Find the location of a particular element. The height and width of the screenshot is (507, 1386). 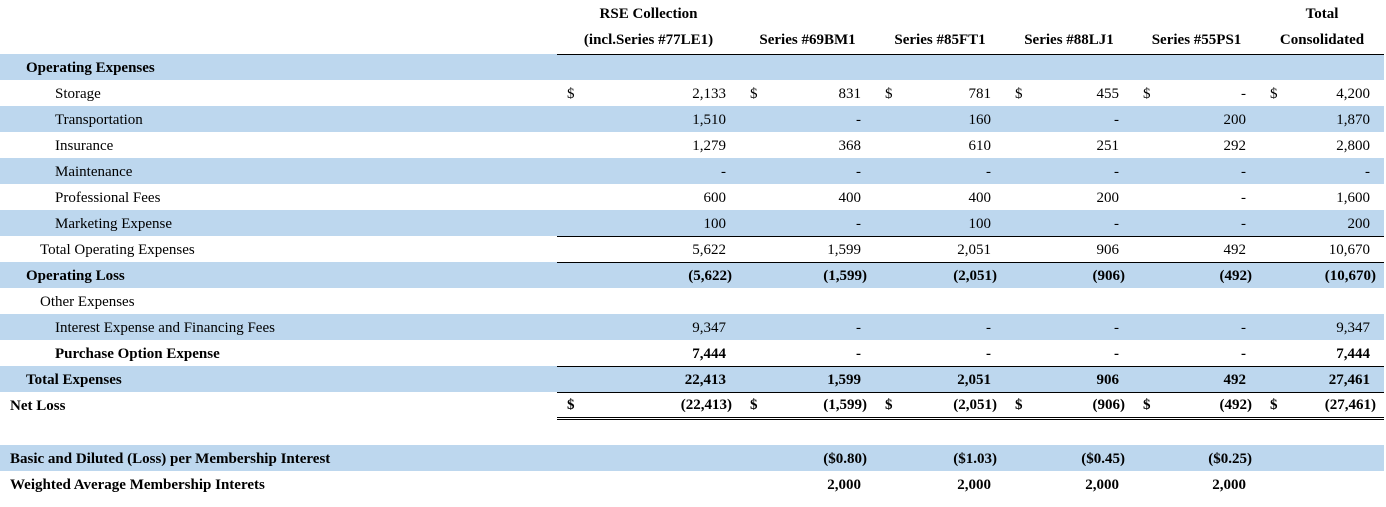

value-cell: 2,051 is located at coordinates (953, 378).